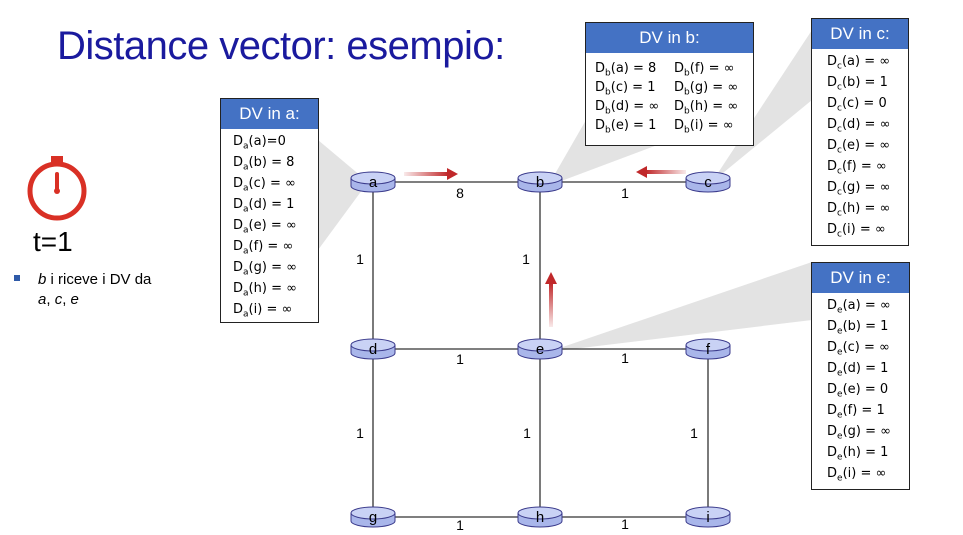  What do you see at coordinates (264, 185) in the screenshot?
I see `dv-row: Da(c) = ∞` at bounding box center [264, 185].